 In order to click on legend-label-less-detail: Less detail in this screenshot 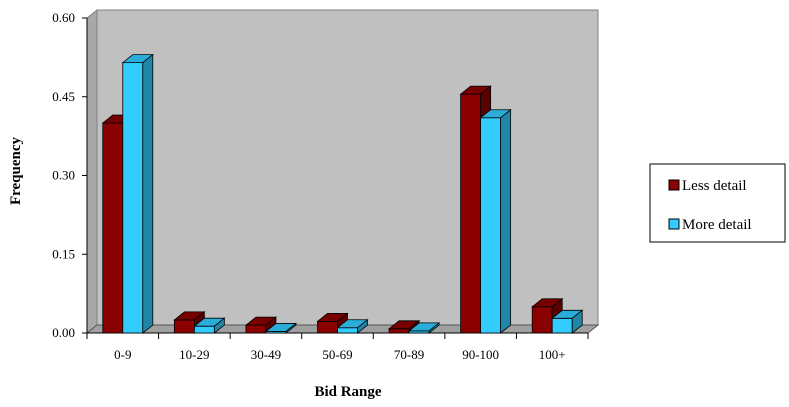, I will do `click(714, 186)`.